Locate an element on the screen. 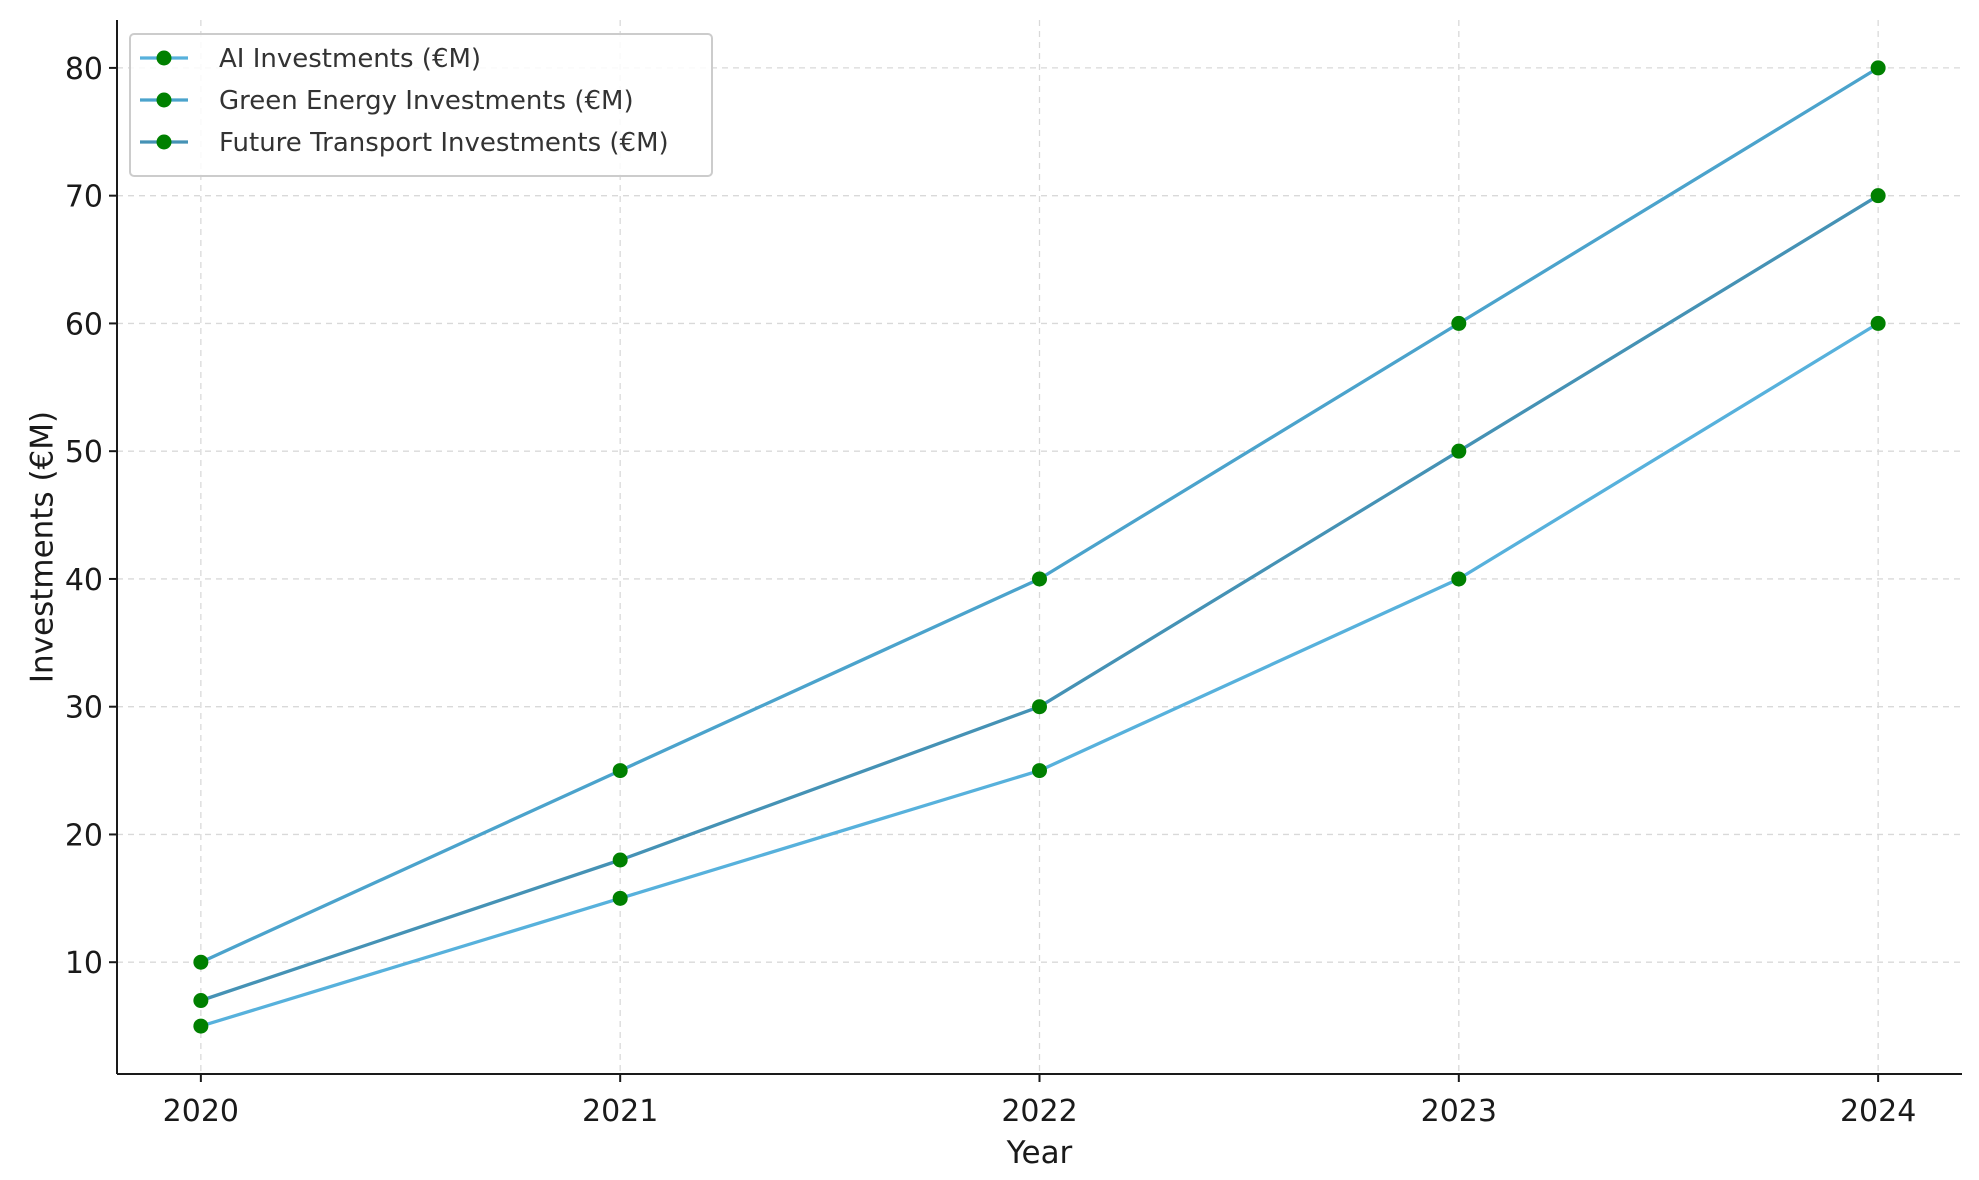  x-tick-label: 2020 is located at coordinates (201, 1111).